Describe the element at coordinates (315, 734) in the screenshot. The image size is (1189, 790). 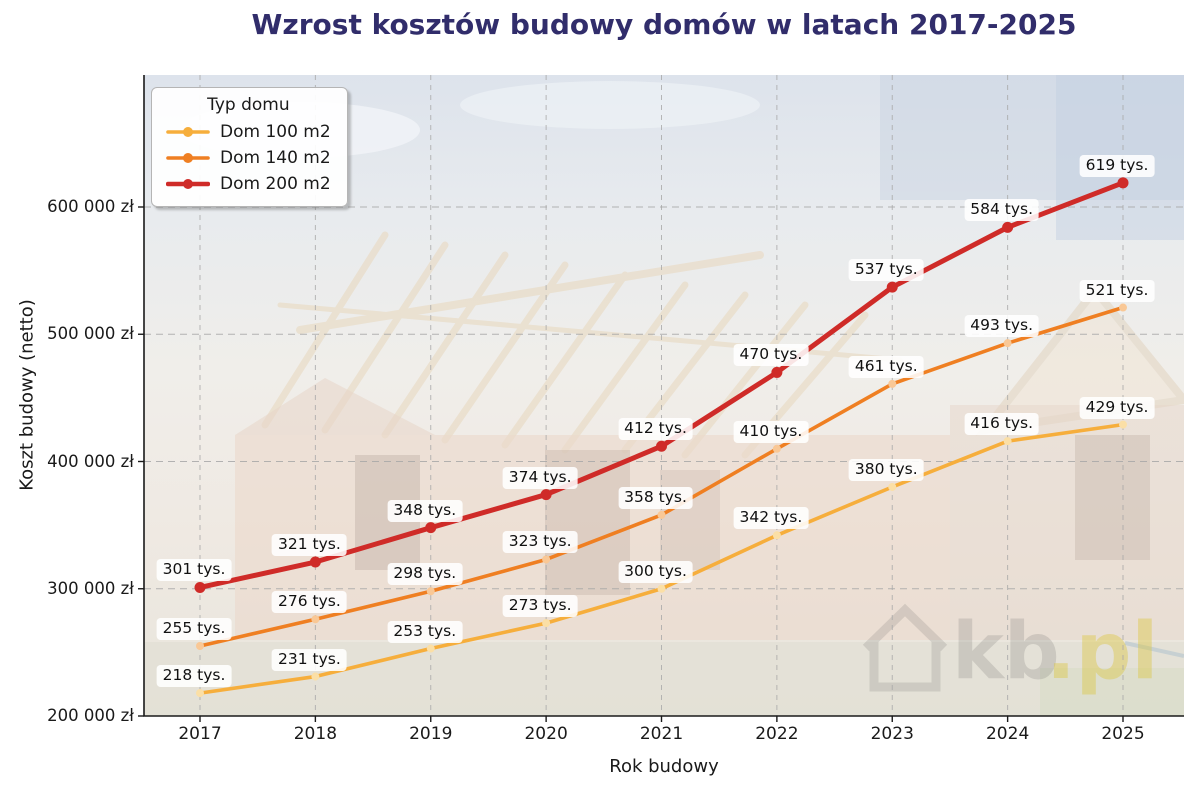
I see `x-tick-label: 2018` at that location.